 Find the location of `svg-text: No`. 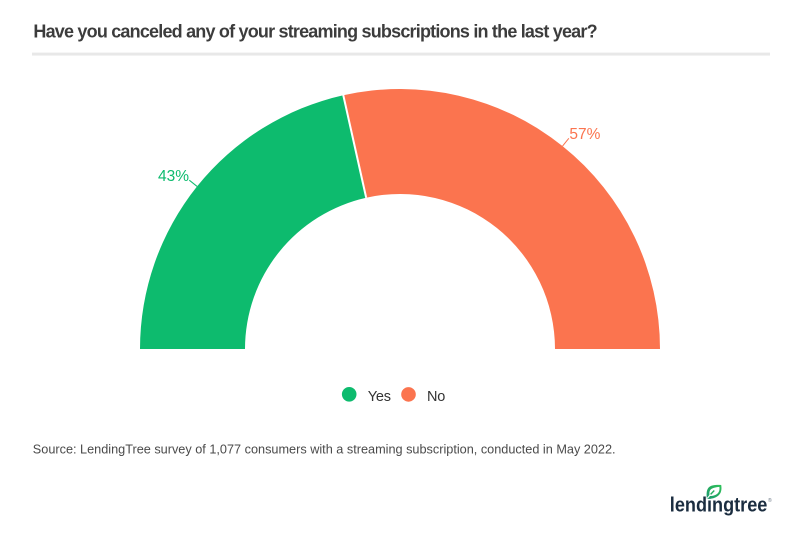

svg-text: No is located at coordinates (436, 397).